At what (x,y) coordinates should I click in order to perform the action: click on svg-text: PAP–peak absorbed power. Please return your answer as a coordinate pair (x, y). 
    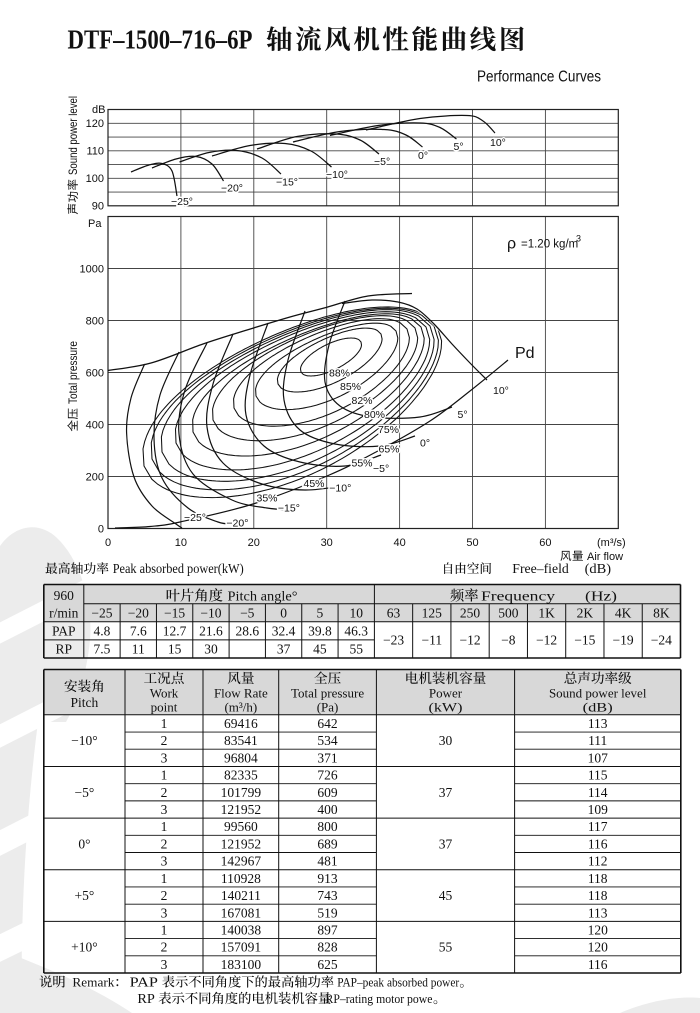
    Looking at the image, I should click on (398, 982).